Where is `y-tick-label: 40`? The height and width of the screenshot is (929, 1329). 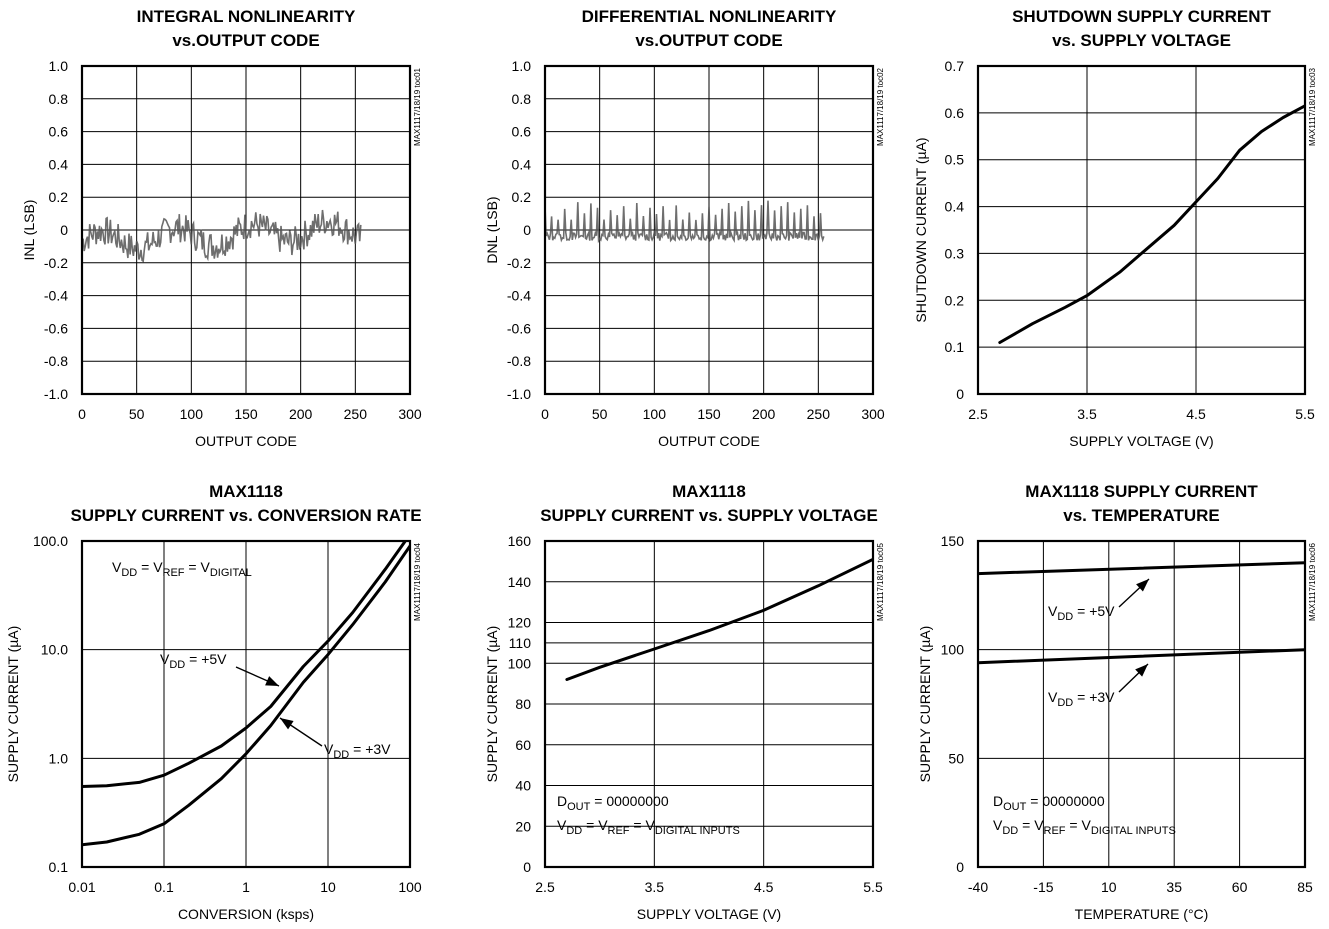 y-tick-label: 40 is located at coordinates (523, 786).